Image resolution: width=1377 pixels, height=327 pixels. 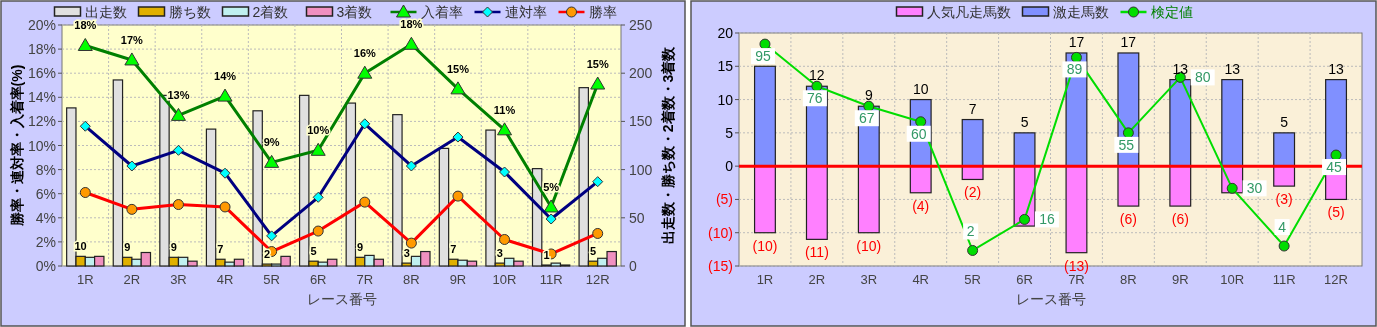 What do you see at coordinates (817, 75) in the screenshot?
I see `data-label: 12` at bounding box center [817, 75].